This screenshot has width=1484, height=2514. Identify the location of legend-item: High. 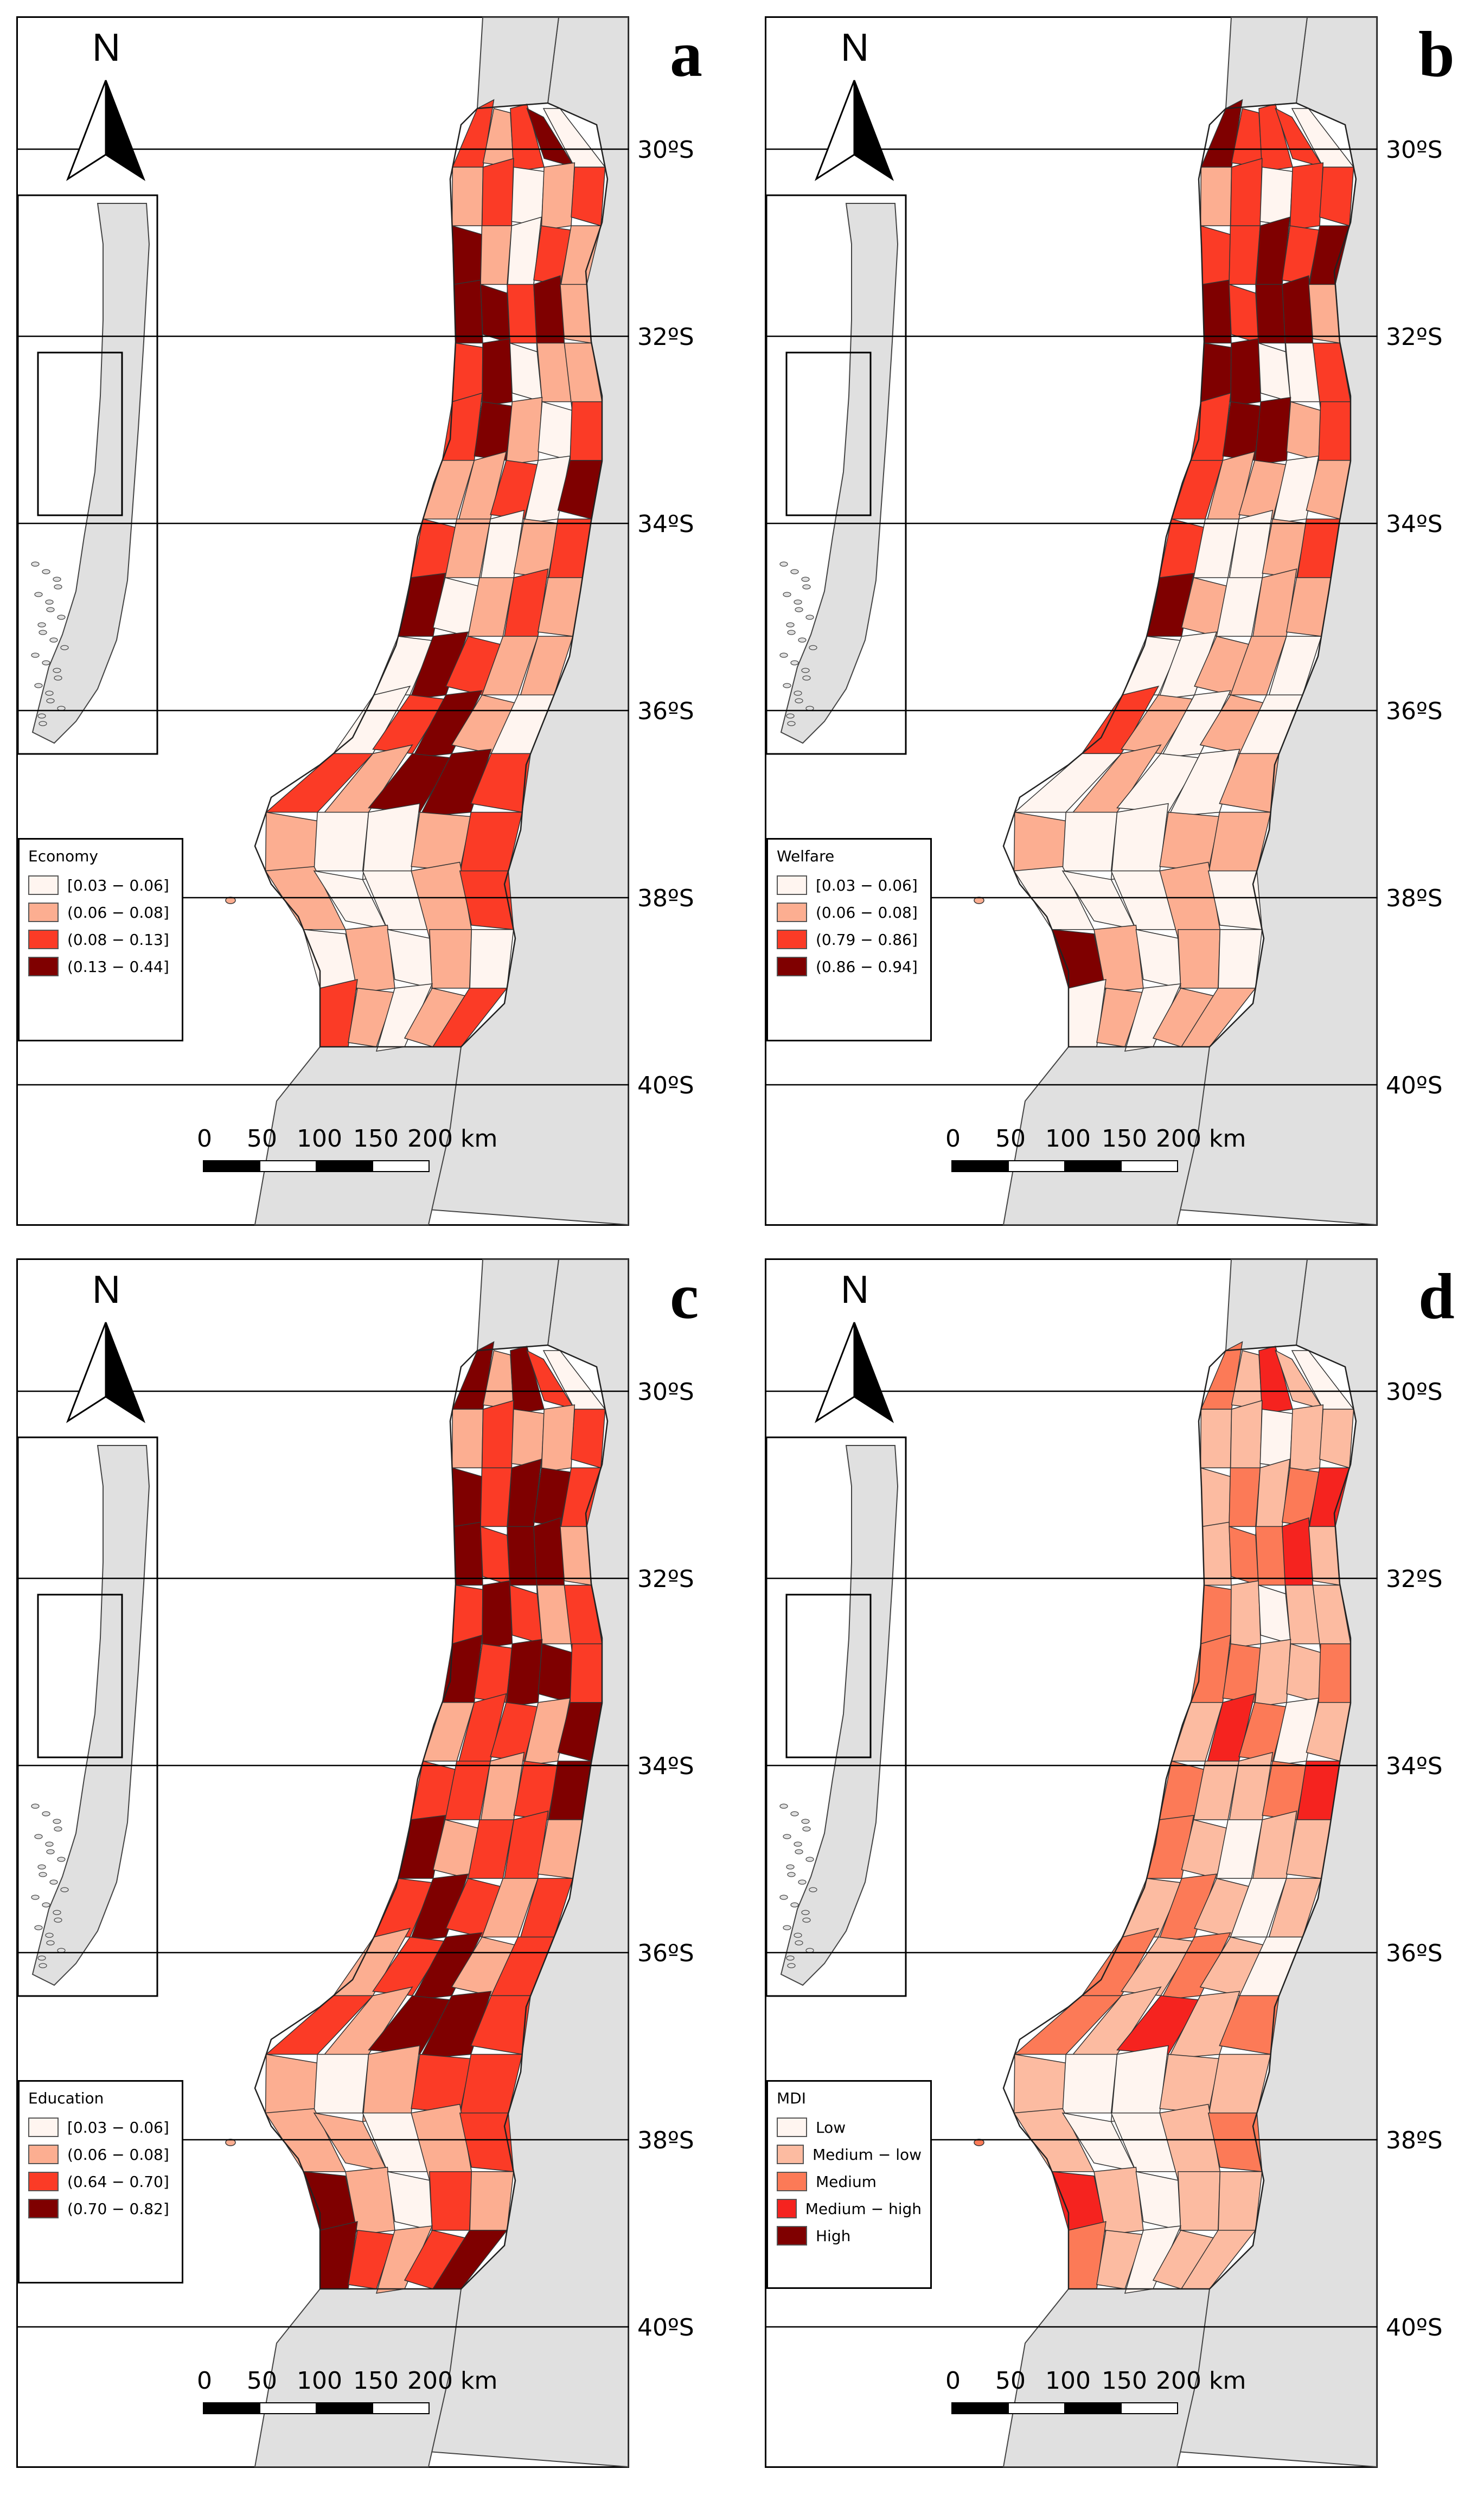
(849, 2235).